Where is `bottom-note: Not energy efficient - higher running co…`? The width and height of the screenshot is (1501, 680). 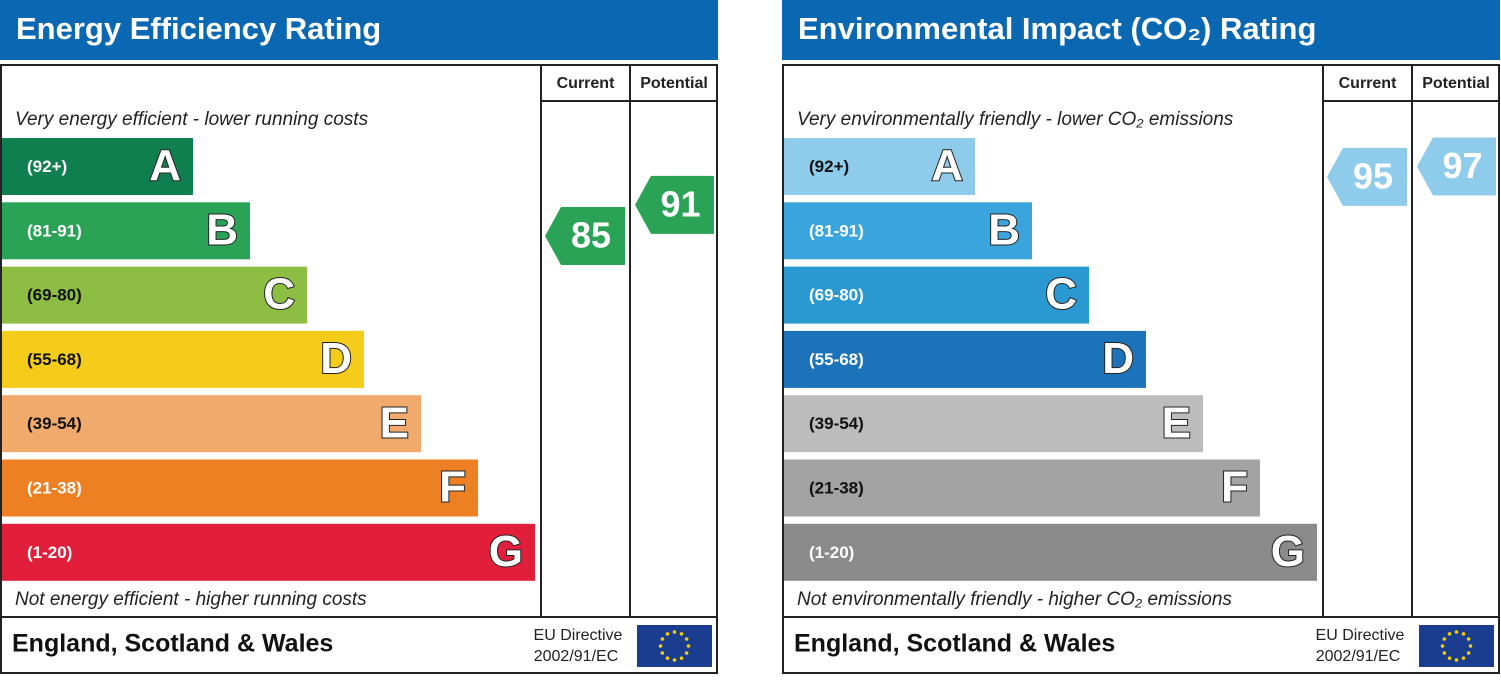
bottom-note: Not energy efficient - higher running co… is located at coordinates (191, 599).